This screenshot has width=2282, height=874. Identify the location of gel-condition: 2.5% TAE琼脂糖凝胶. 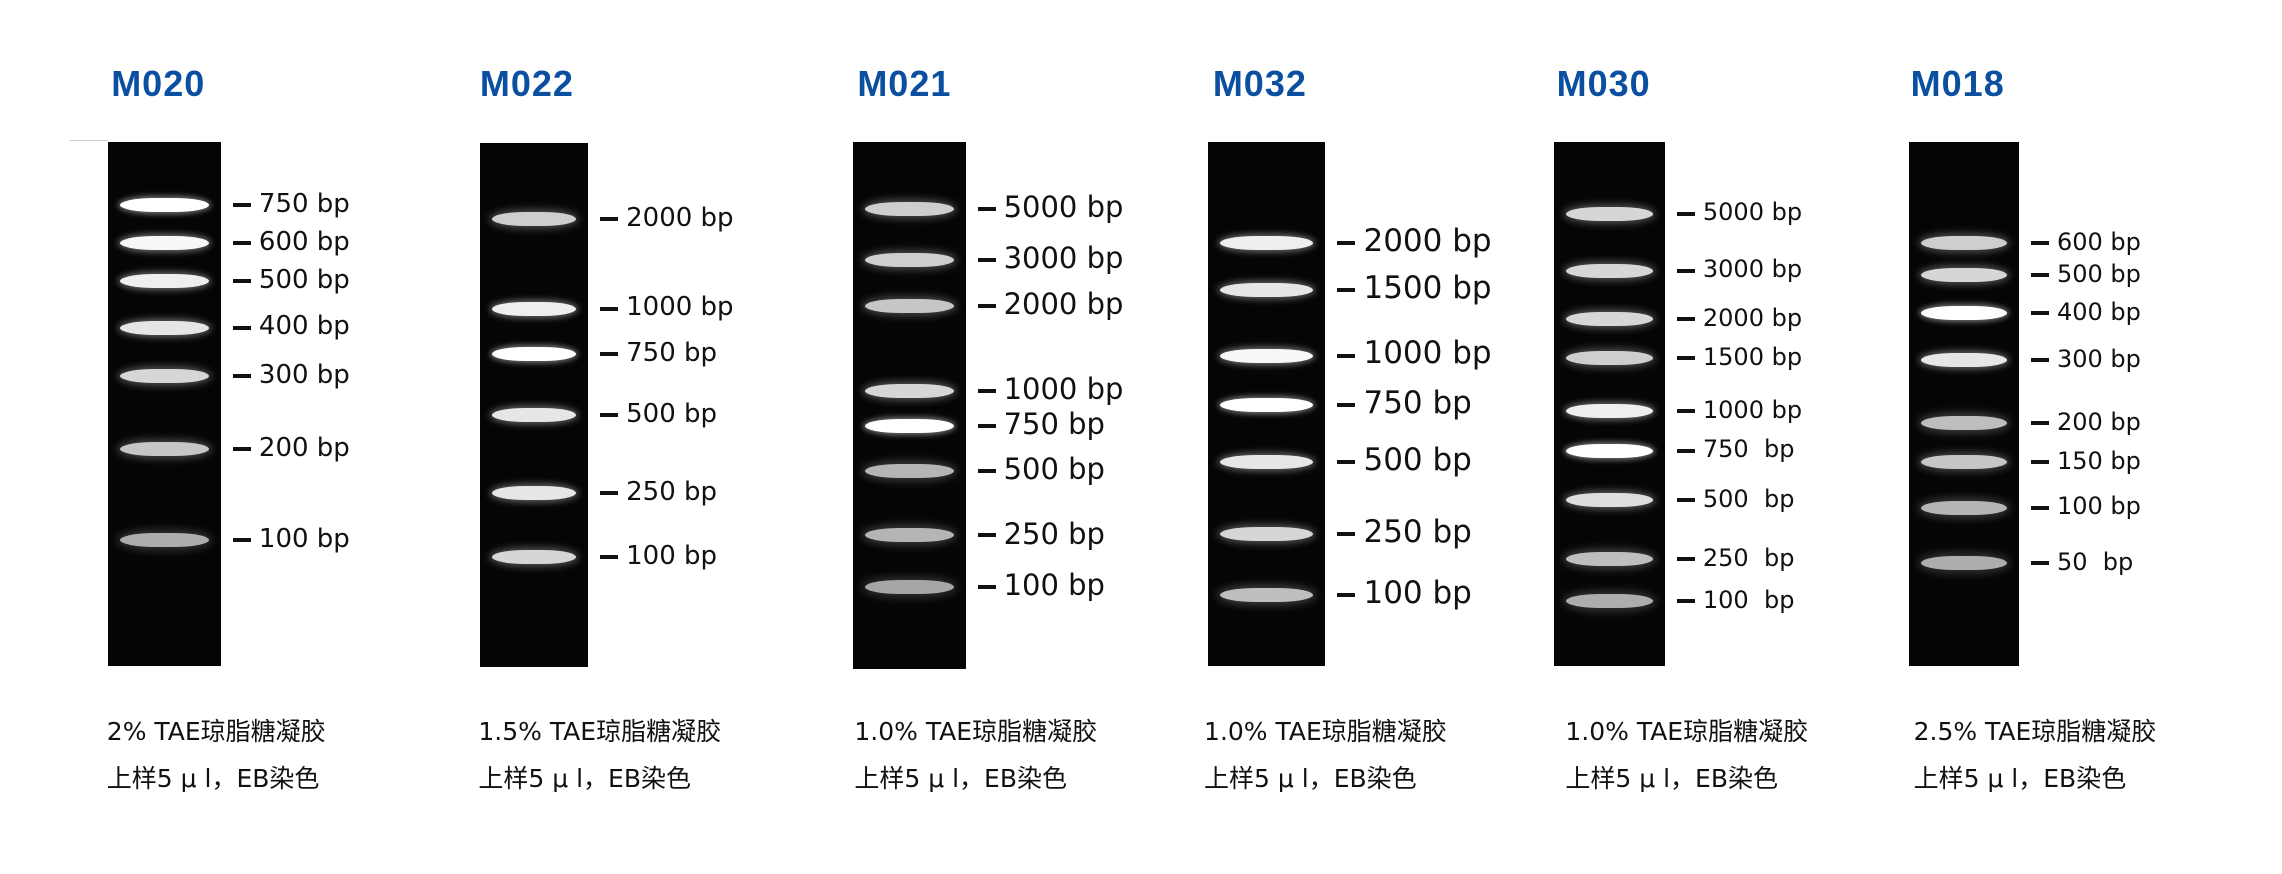
(2035, 732).